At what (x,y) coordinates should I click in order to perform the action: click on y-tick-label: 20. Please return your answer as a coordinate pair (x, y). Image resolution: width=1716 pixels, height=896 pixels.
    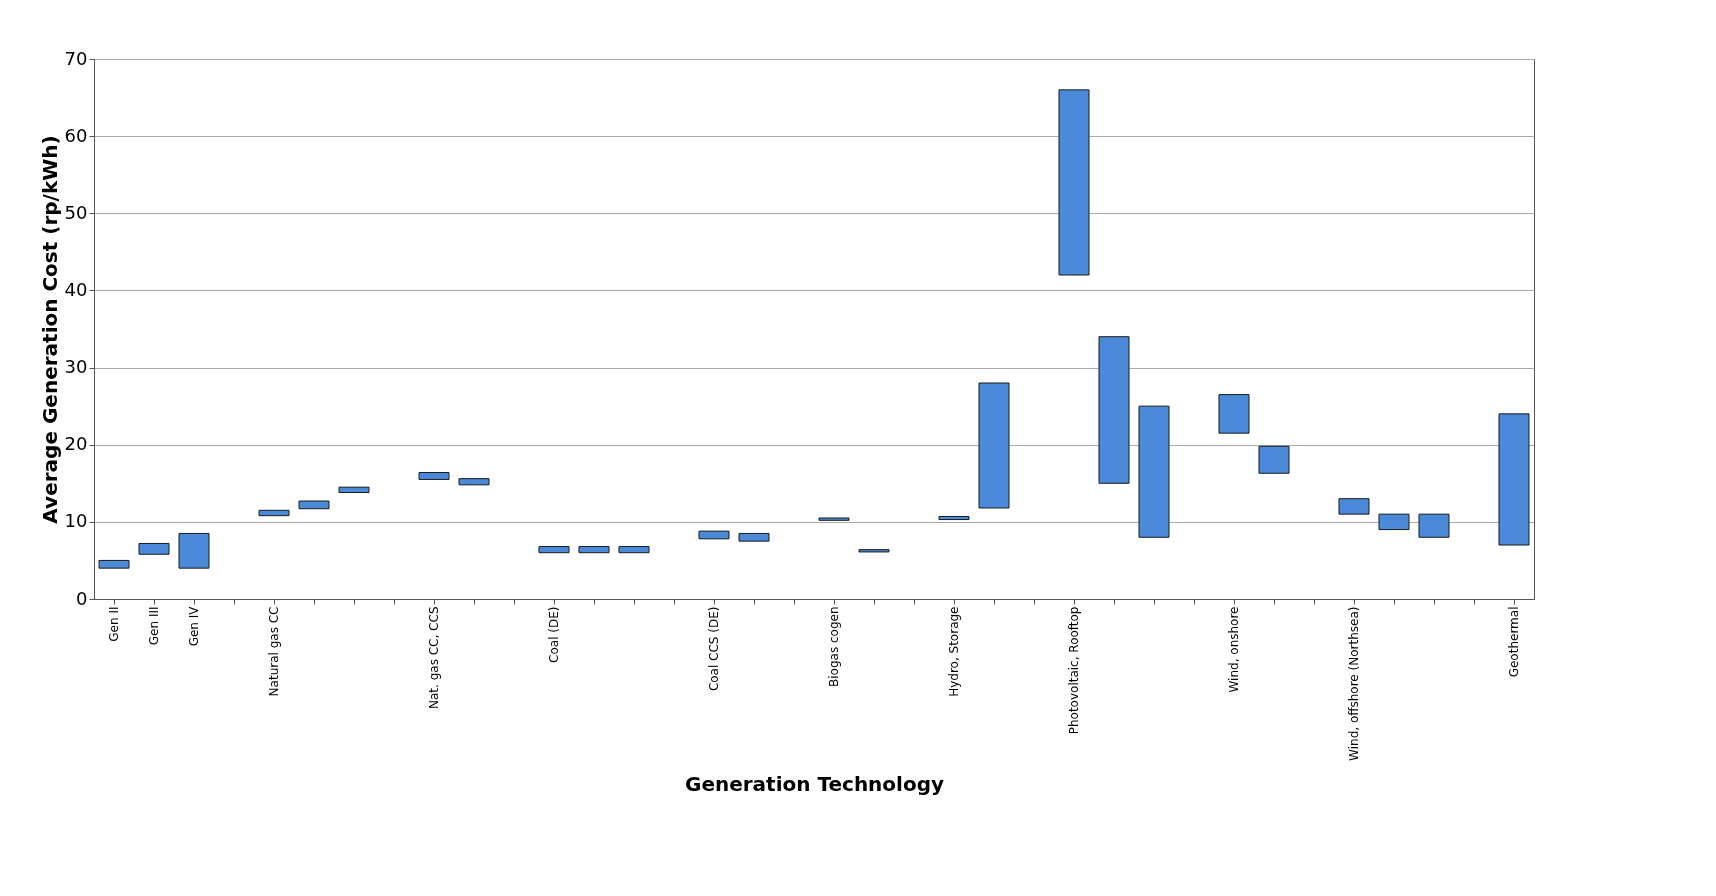
    Looking at the image, I should click on (76, 444).